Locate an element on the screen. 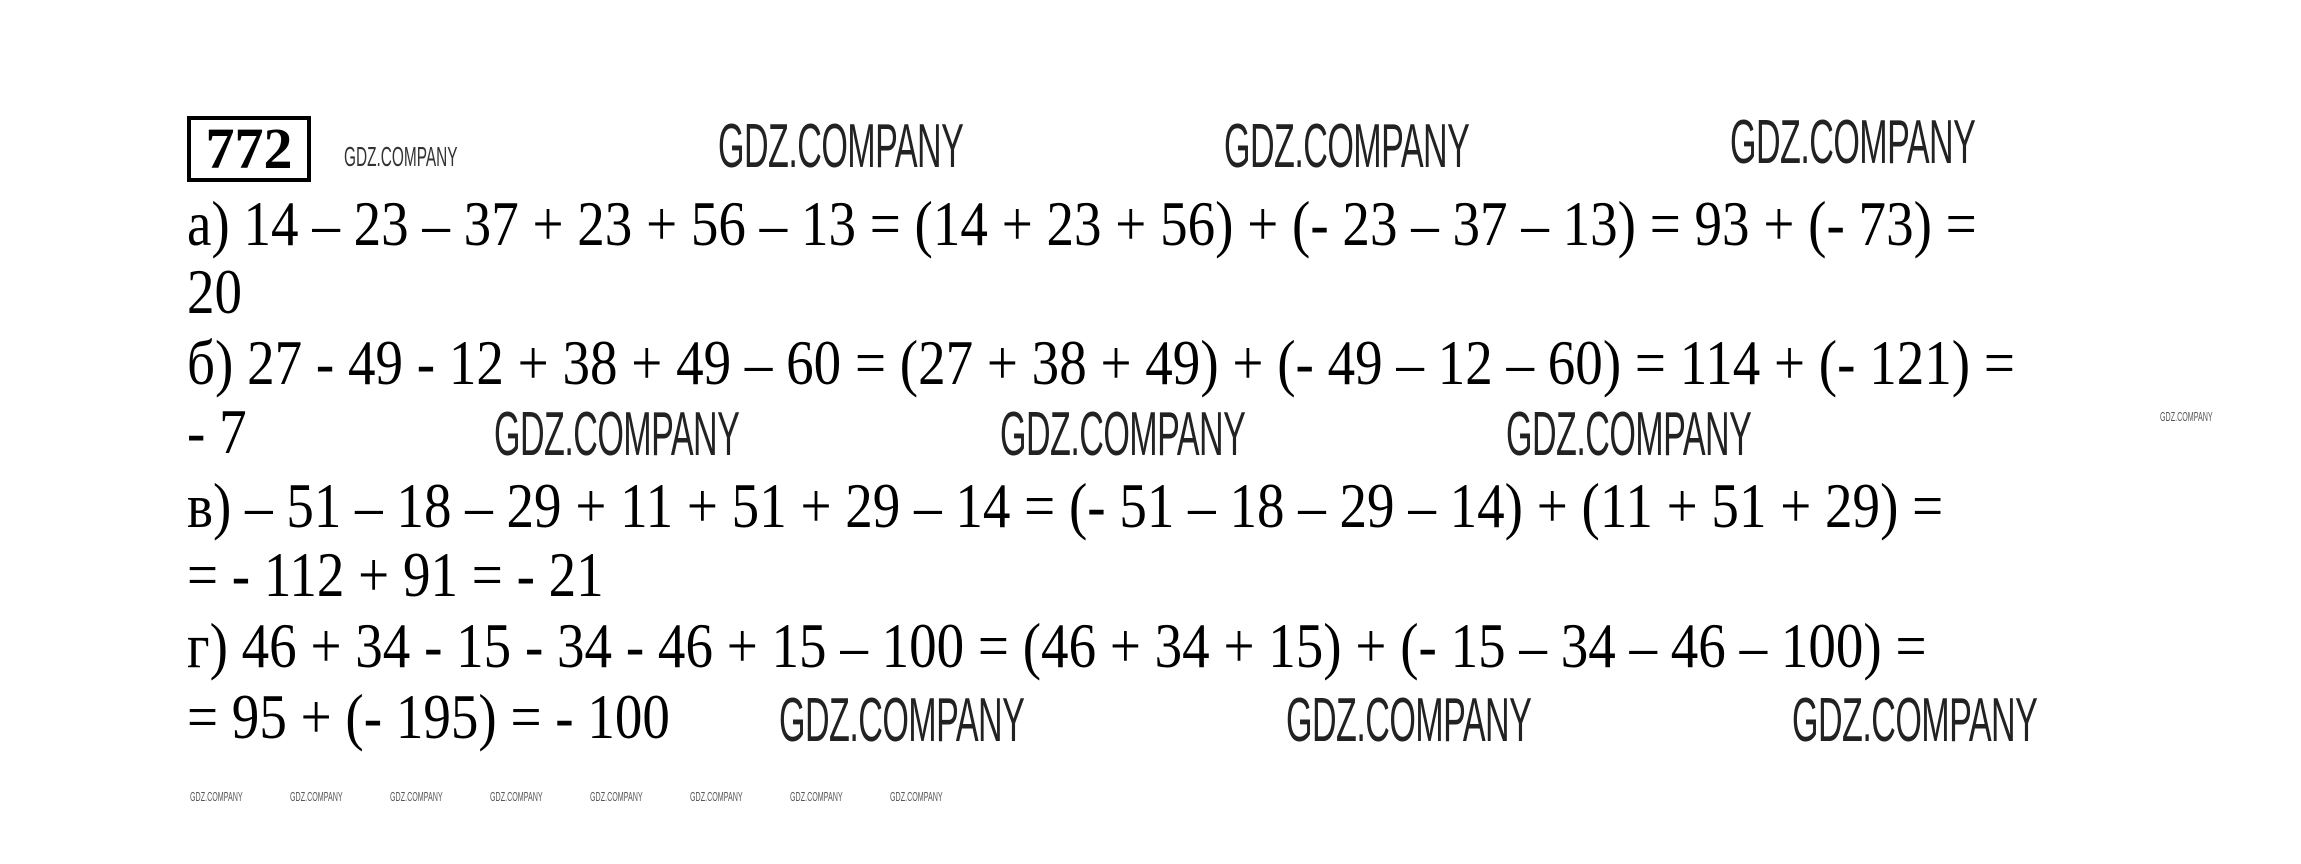  problem-number: 772 is located at coordinates (249, 149).